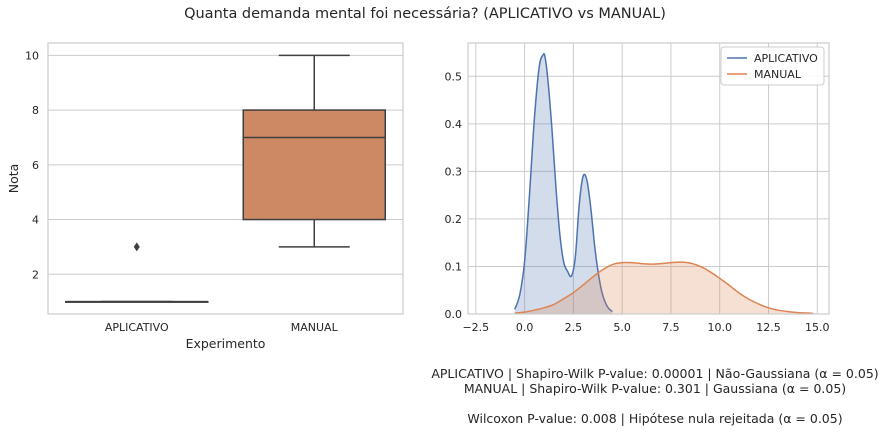  What do you see at coordinates (817, 327) in the screenshot?
I see `kde-x-tick: 15.0` at bounding box center [817, 327].